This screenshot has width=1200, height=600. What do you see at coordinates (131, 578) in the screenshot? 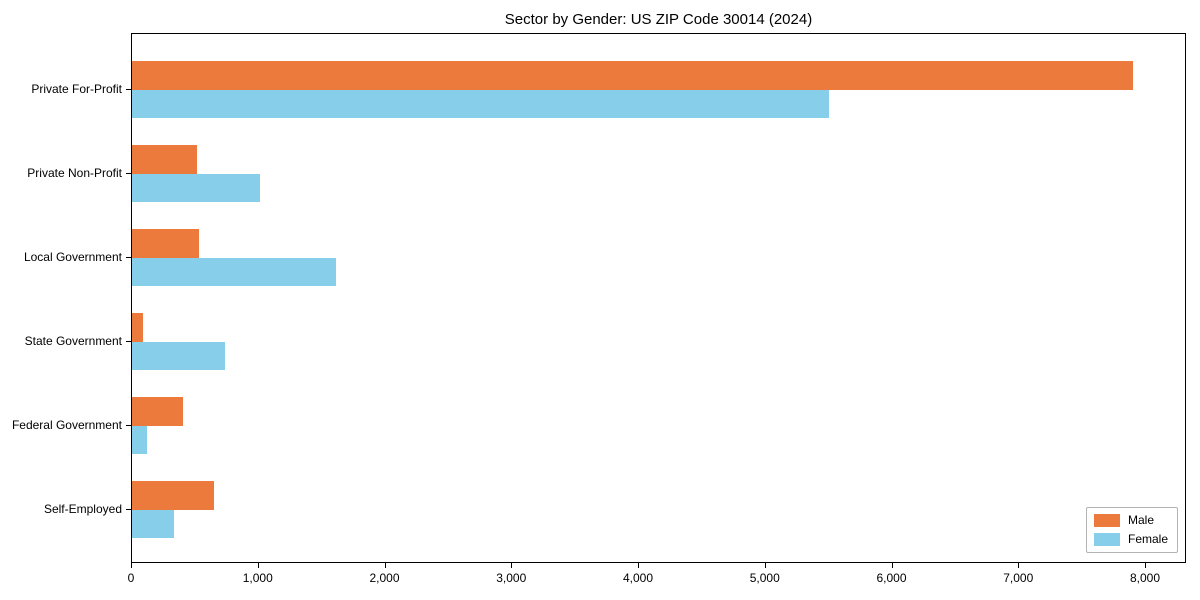
I see `x-axis-label: 0` at bounding box center [131, 578].